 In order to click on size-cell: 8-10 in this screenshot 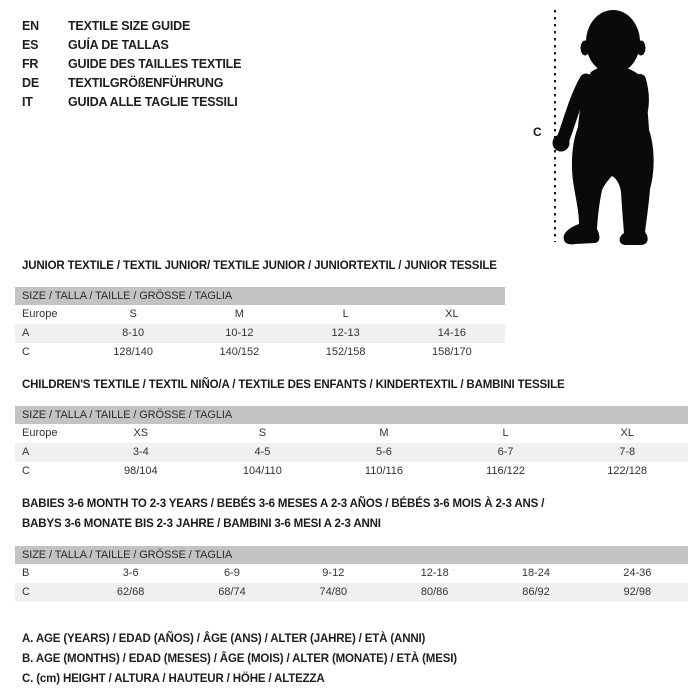, I will do `click(133, 333)`.